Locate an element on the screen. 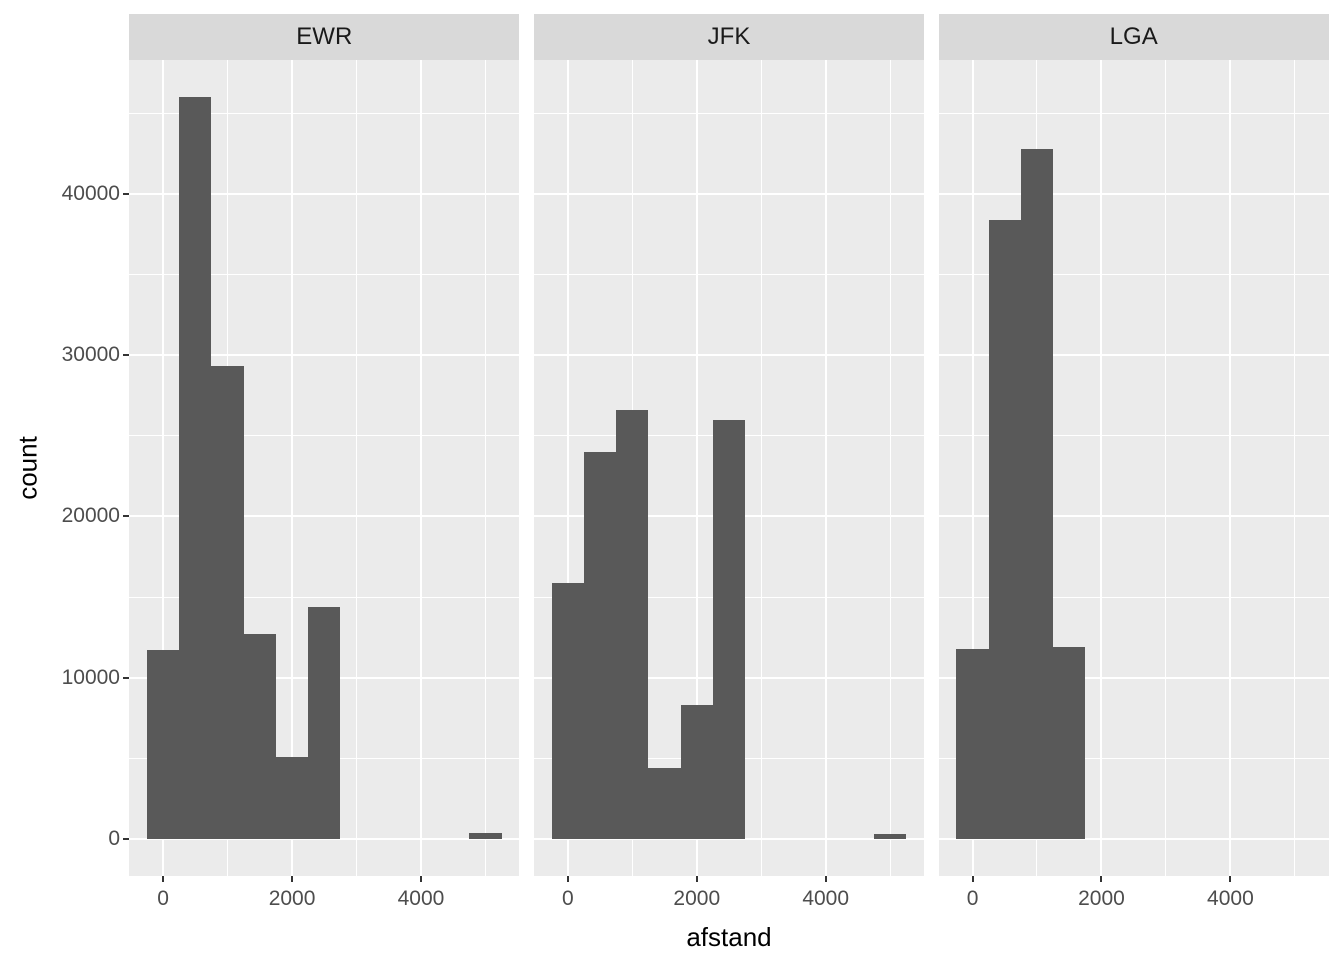 The height and width of the screenshot is (960, 1344). x-axis-title: afstand is located at coordinates (729, 937).